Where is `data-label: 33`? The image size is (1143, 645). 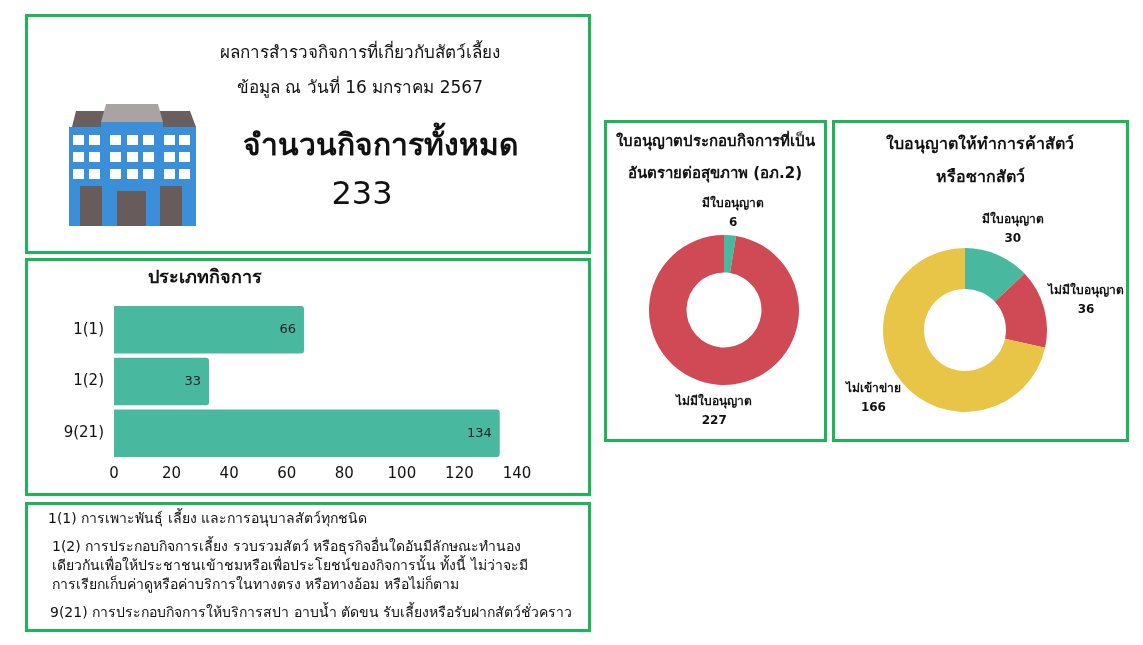 data-label: 33 is located at coordinates (192, 380).